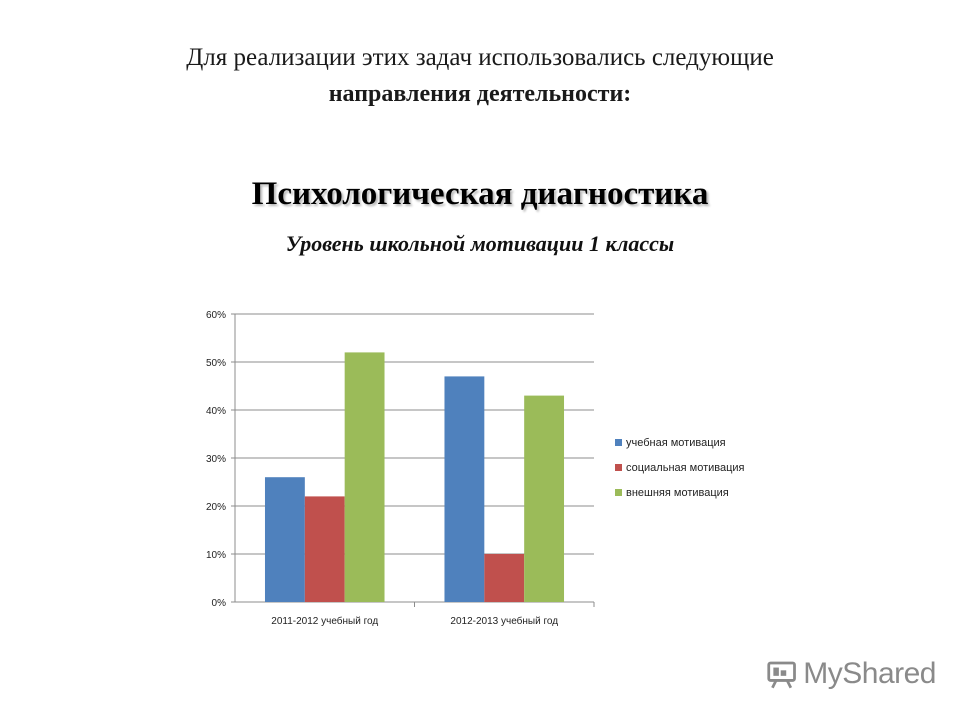 The width and height of the screenshot is (960, 720). I want to click on x-tick-label: 2012-2013 учебный год, so click(504, 621).